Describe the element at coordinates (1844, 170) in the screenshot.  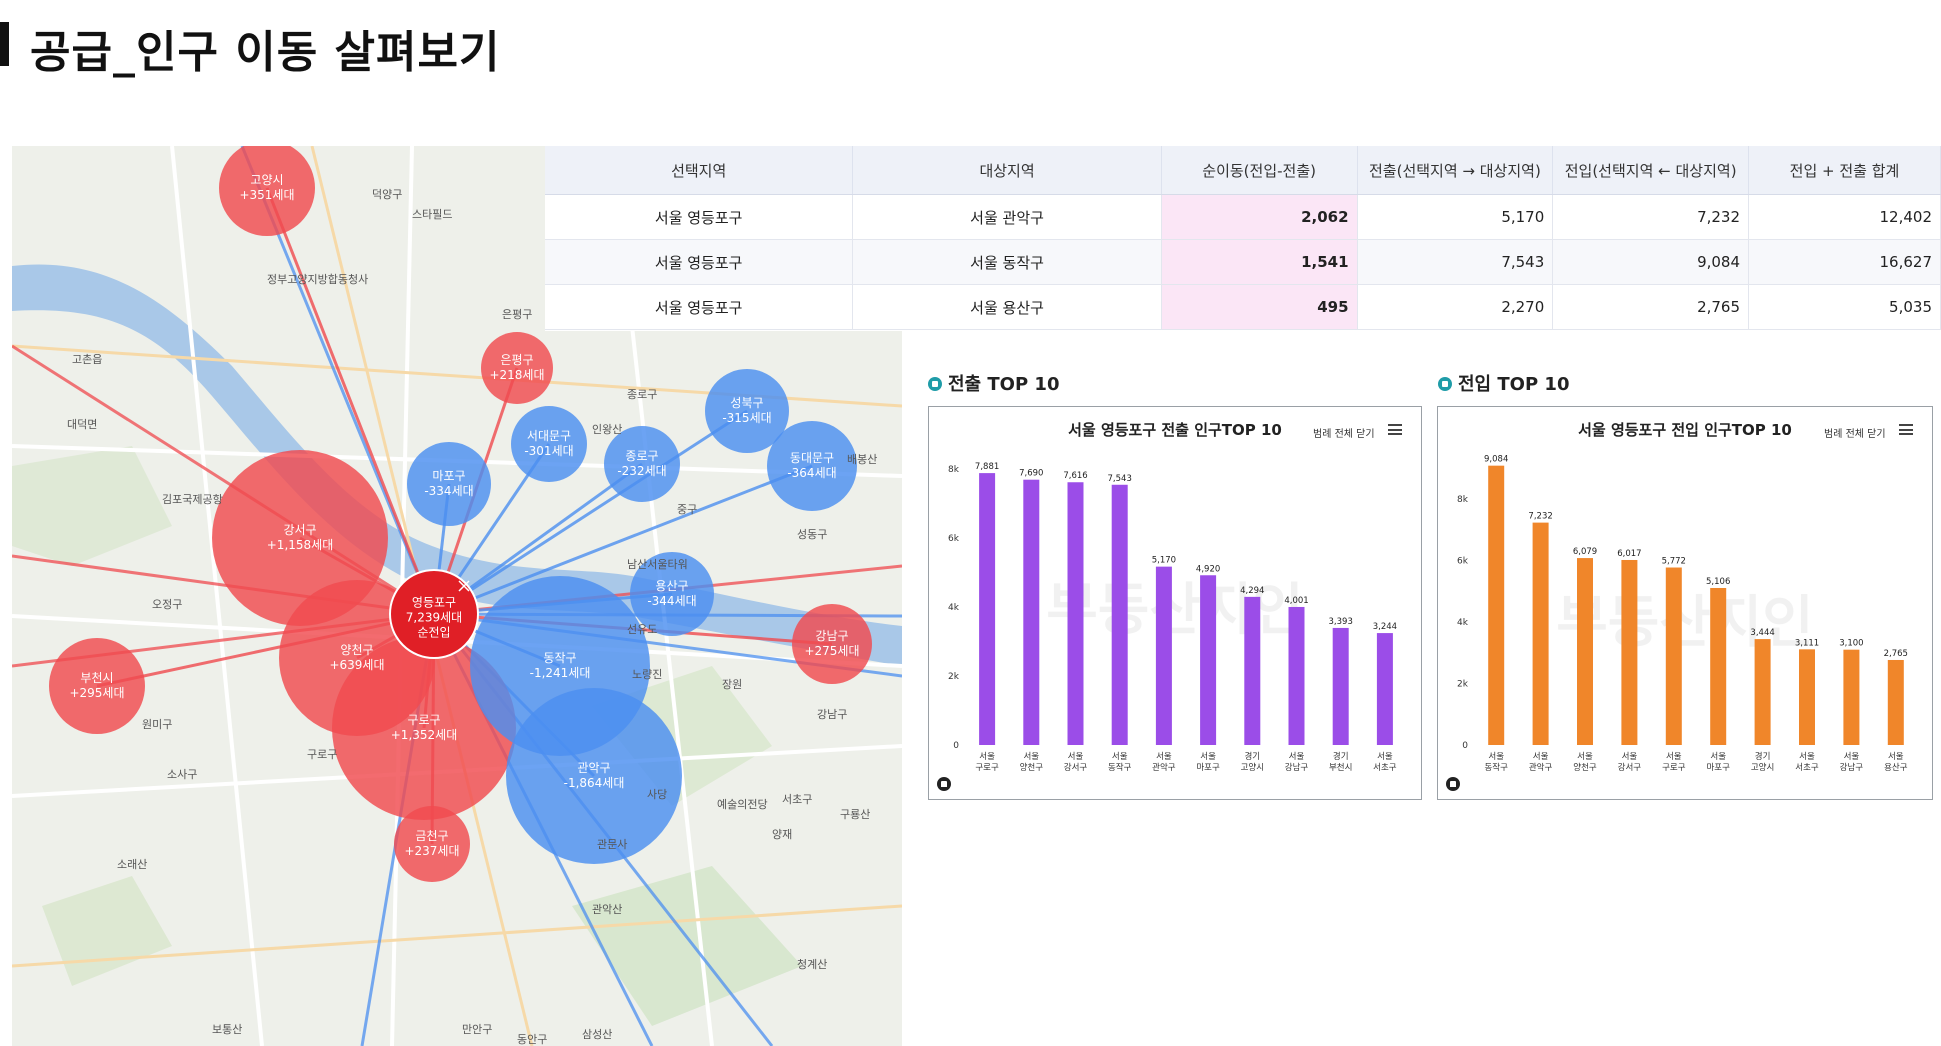
I see `column-header: 전입 + 전출 합계` at that location.